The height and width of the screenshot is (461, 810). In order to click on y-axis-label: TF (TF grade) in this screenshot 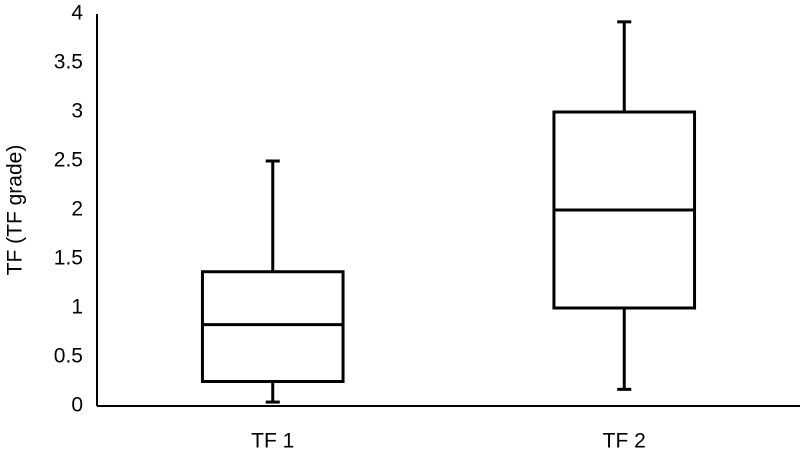, I will do `click(15, 210)`.